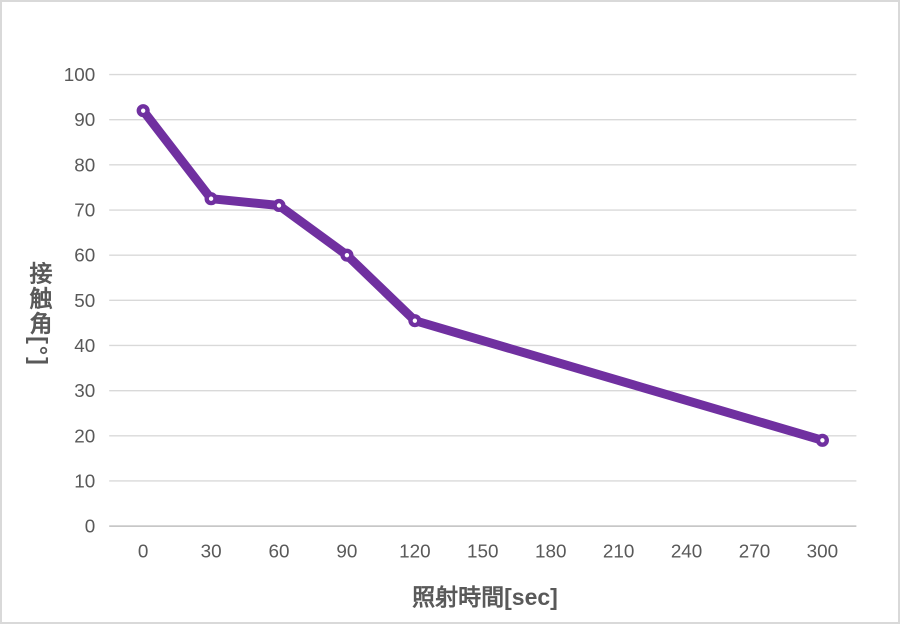 The width and height of the screenshot is (900, 624). Describe the element at coordinates (279, 550) in the screenshot. I see `x-tick-label: 60` at that location.